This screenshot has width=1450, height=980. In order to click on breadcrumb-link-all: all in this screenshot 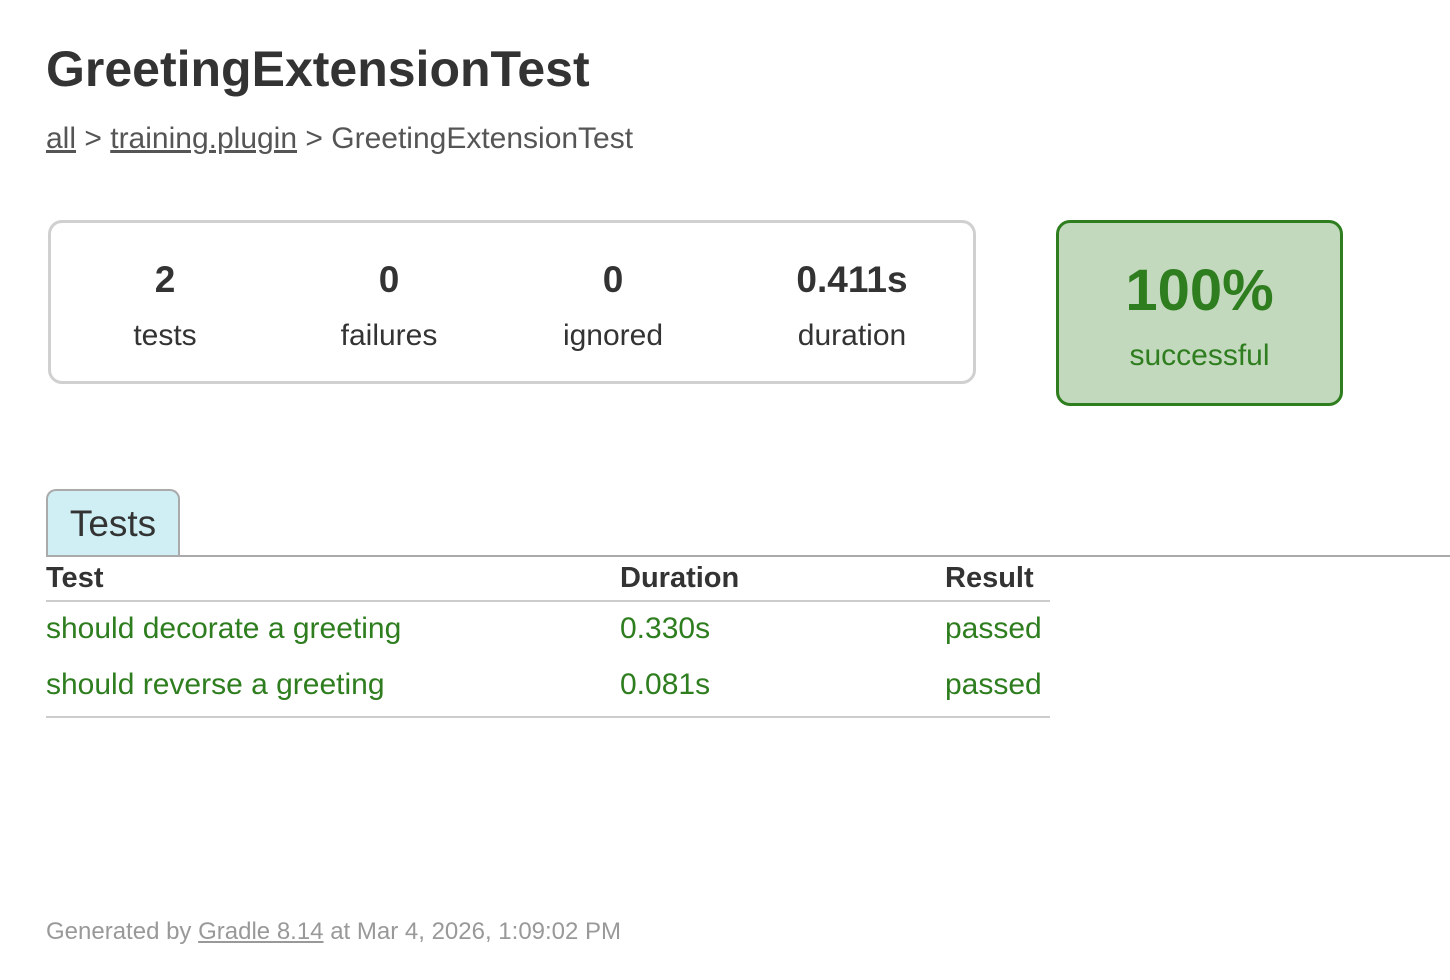, I will do `click(61, 138)`.